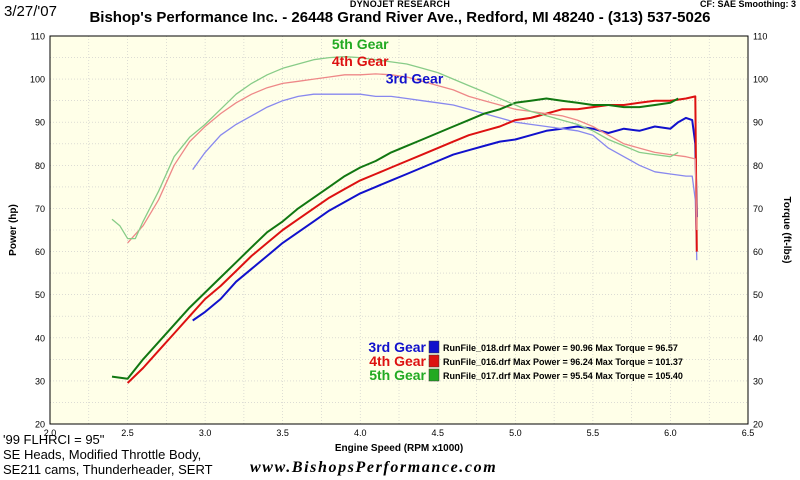 The height and width of the screenshot is (480, 800). Describe the element at coordinates (102, 454) in the screenshot. I see `mods-note-1: SE Heads, Modified Throttle Body,` at that location.